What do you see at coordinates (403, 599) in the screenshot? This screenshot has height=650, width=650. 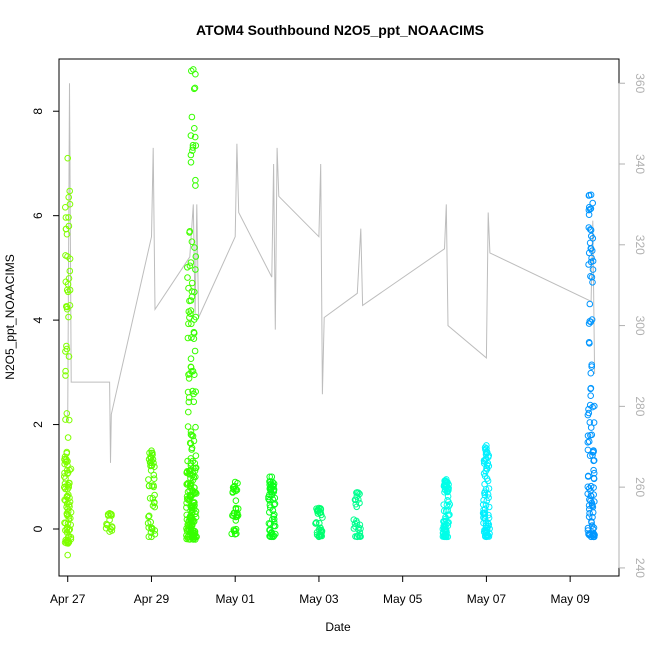 I see `x-tick-label: May 05` at bounding box center [403, 599].